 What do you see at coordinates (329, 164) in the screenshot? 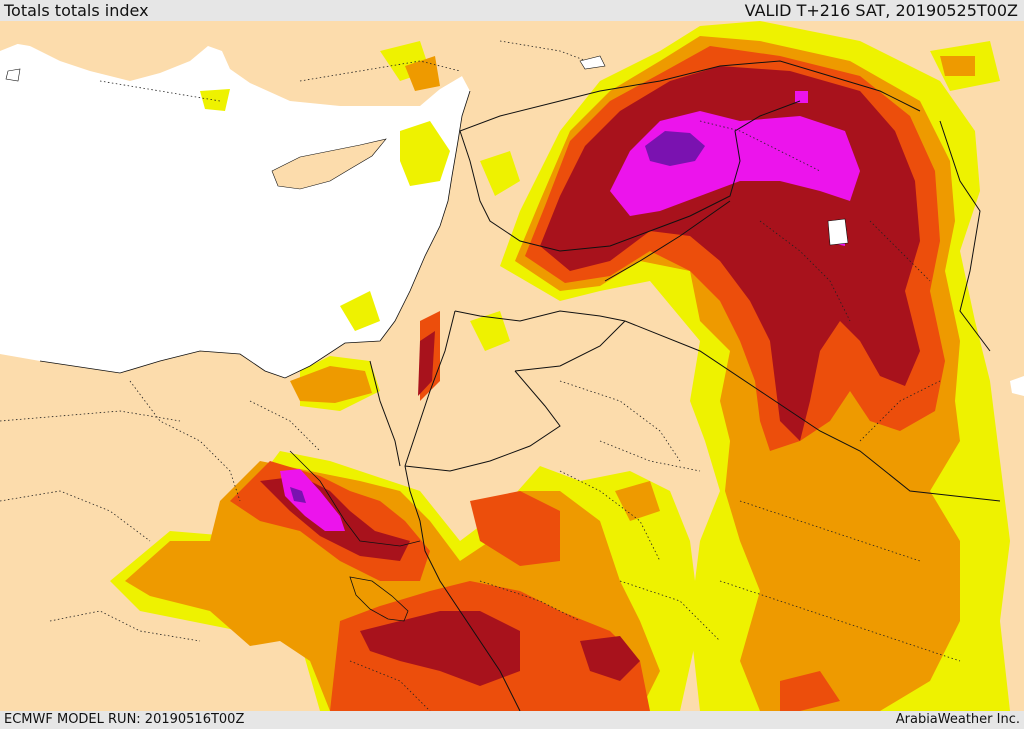
I see `cyprus-island` at bounding box center [329, 164].